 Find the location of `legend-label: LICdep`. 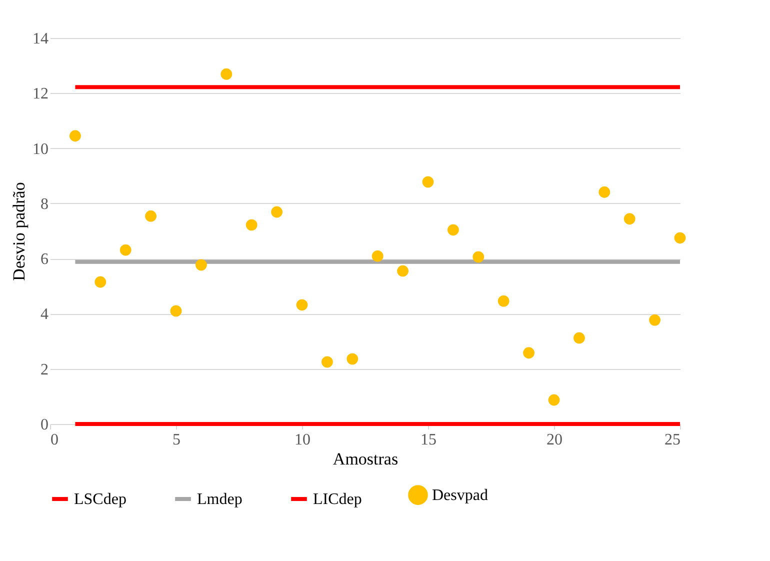

legend-label: LICdep is located at coordinates (337, 499).